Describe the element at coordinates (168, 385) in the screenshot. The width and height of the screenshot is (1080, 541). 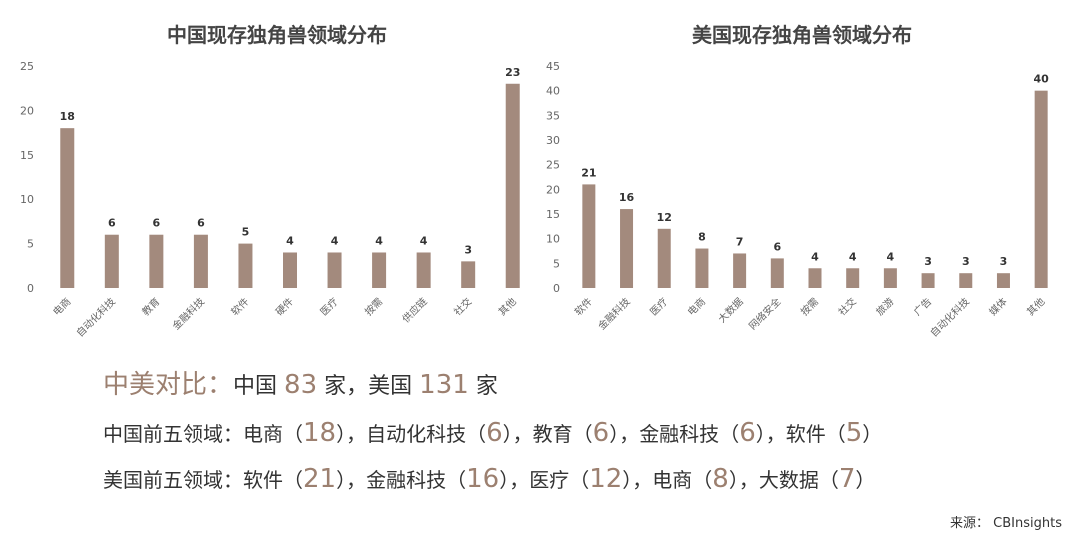
I see `comparison-heading: 中美对比：` at that location.